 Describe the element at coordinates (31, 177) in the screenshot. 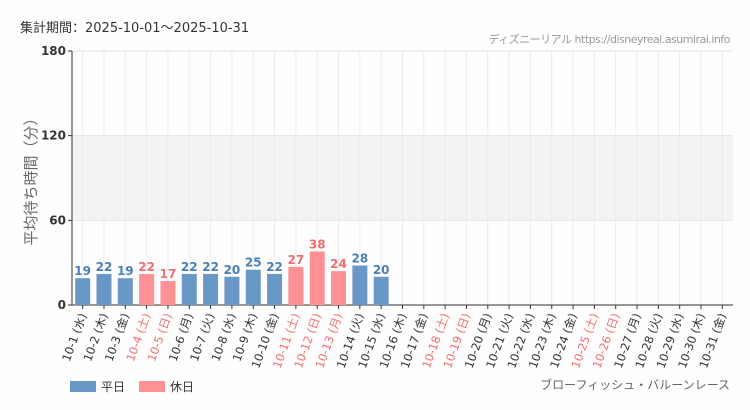

I see `y-axis-label: 平均待ち時間（分）` at that location.